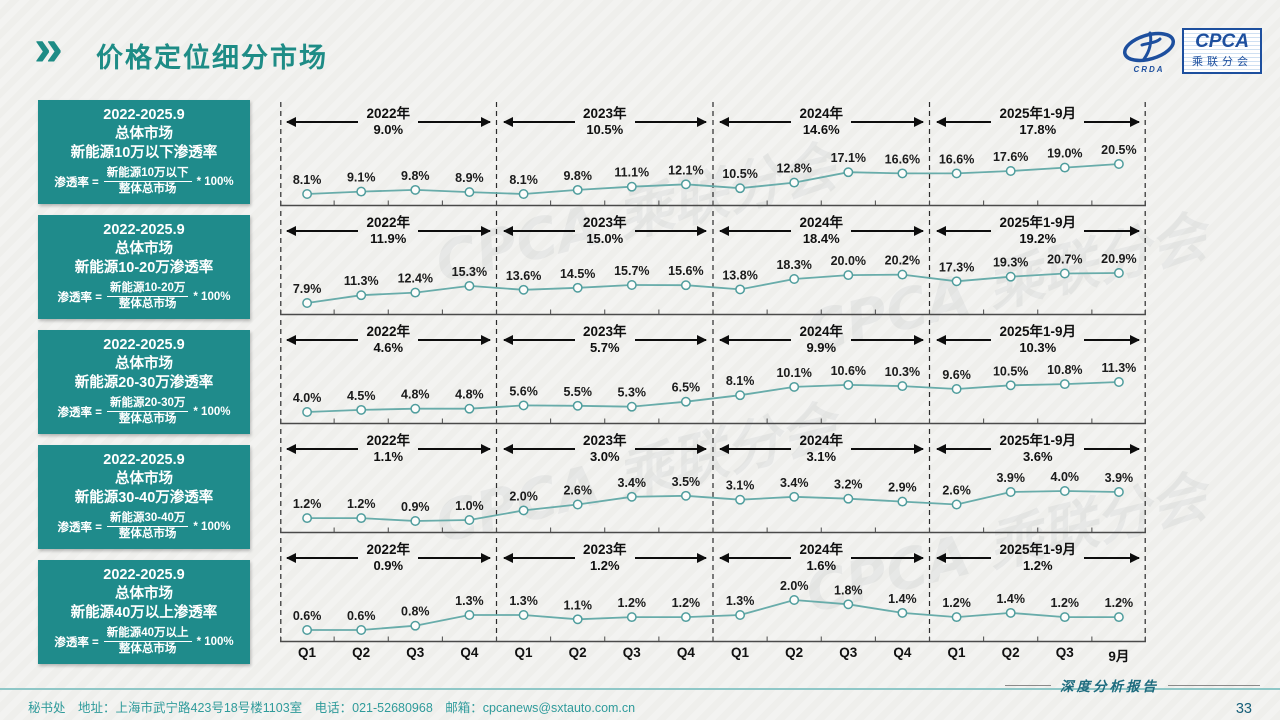 The height and width of the screenshot is (720, 1280). I want to click on svg-text: 15.3%, so click(469, 272).